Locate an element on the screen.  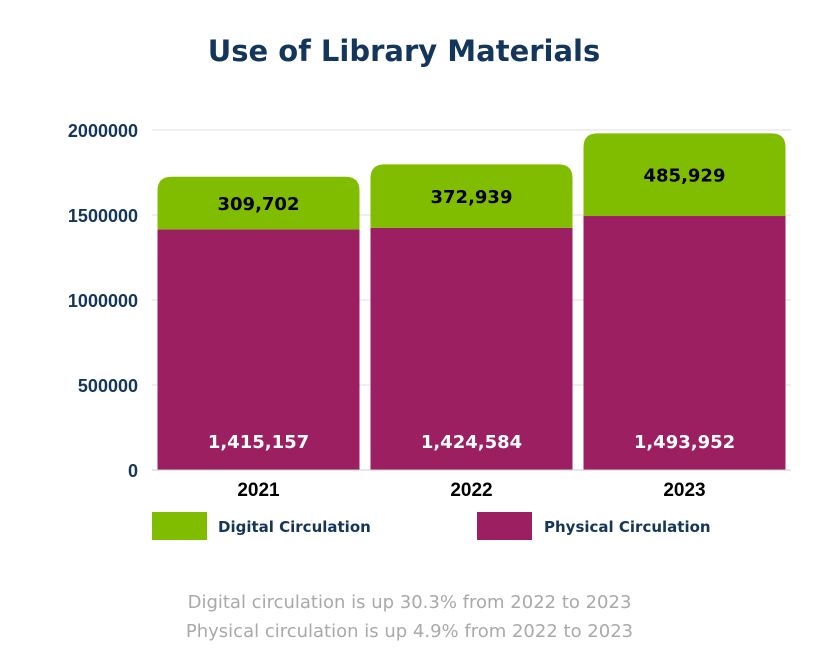
bar-digital-2021 is located at coordinates (258, 203).